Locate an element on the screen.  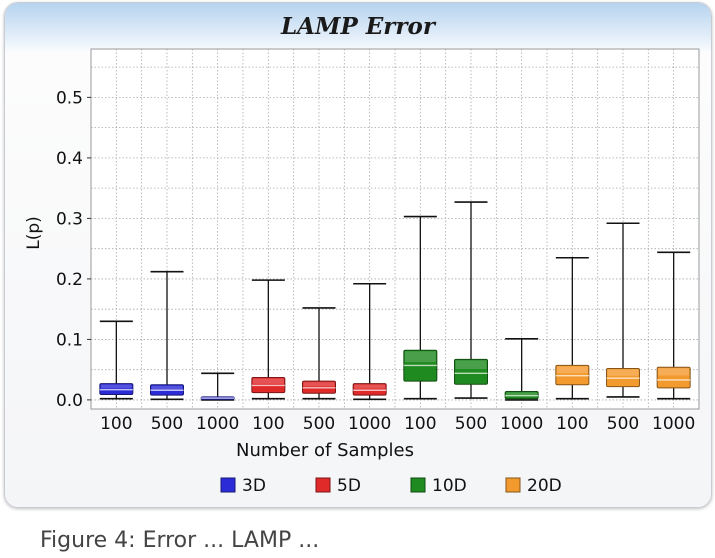
y-tick-label: 0.0 is located at coordinates (69, 401).